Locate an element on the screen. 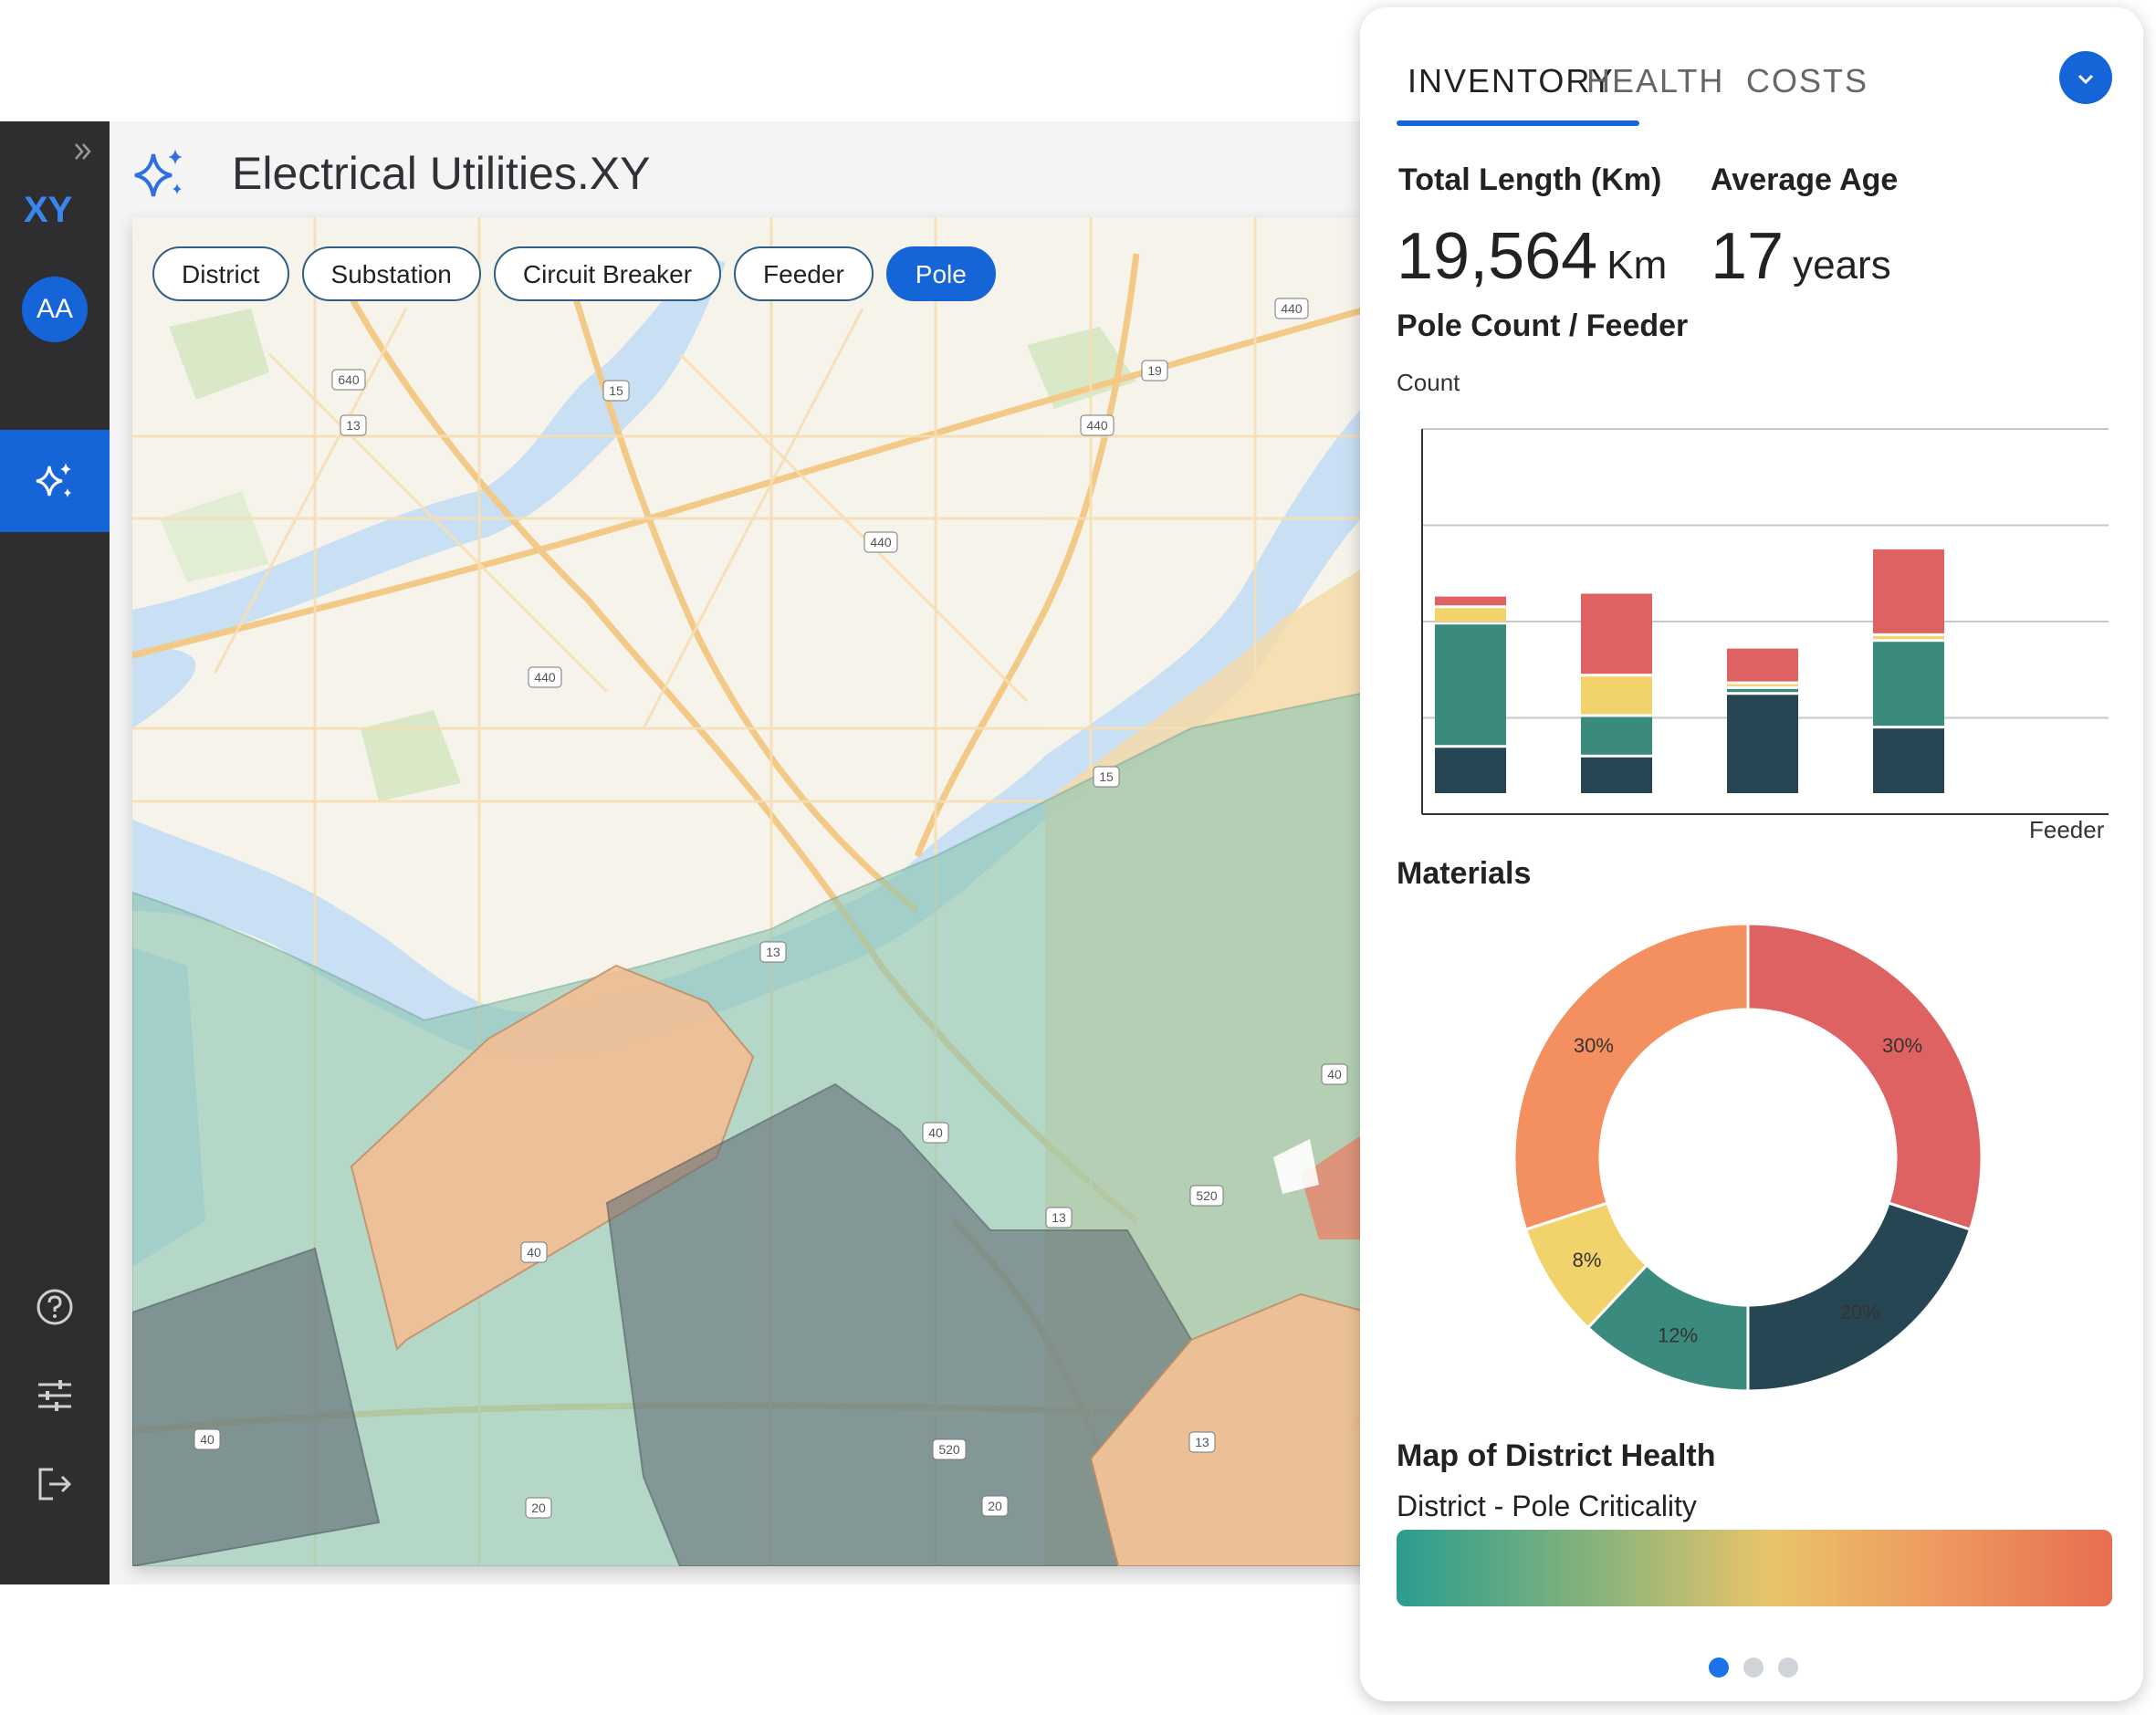  donut-slice-label-5: 30% is located at coordinates (1594, 1045).